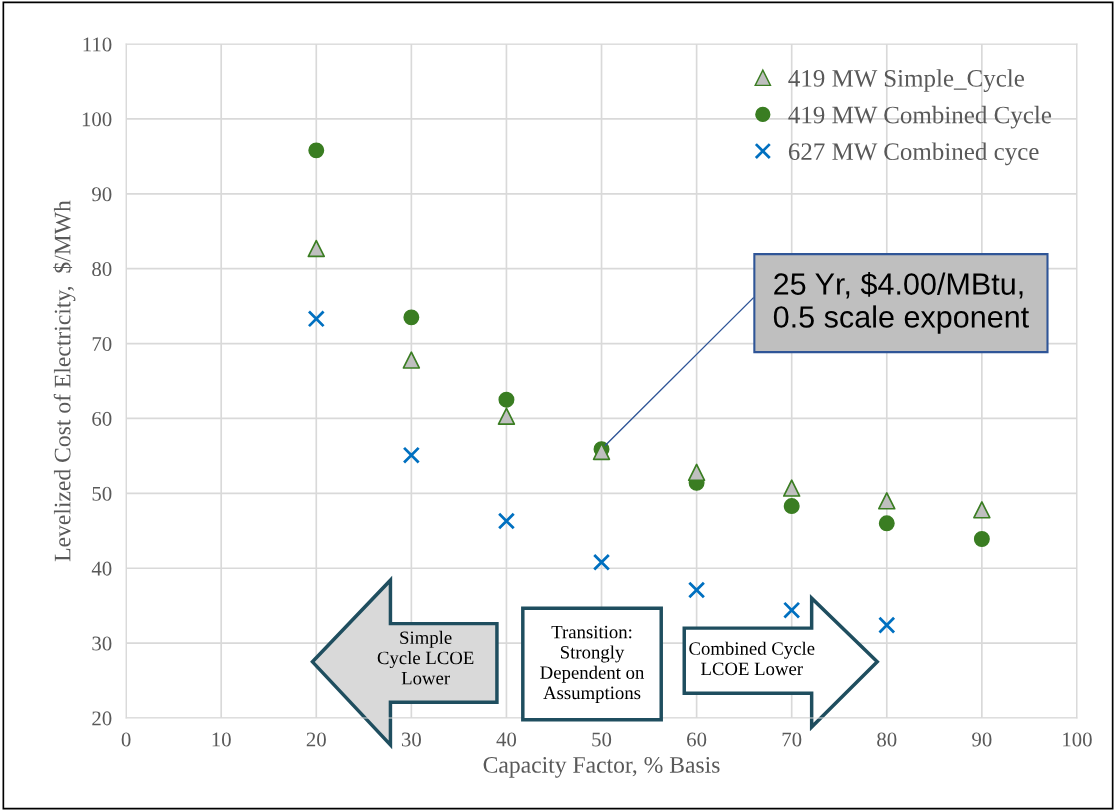 The height and width of the screenshot is (811, 1116). I want to click on y-tick-label: 20, so click(102, 718).